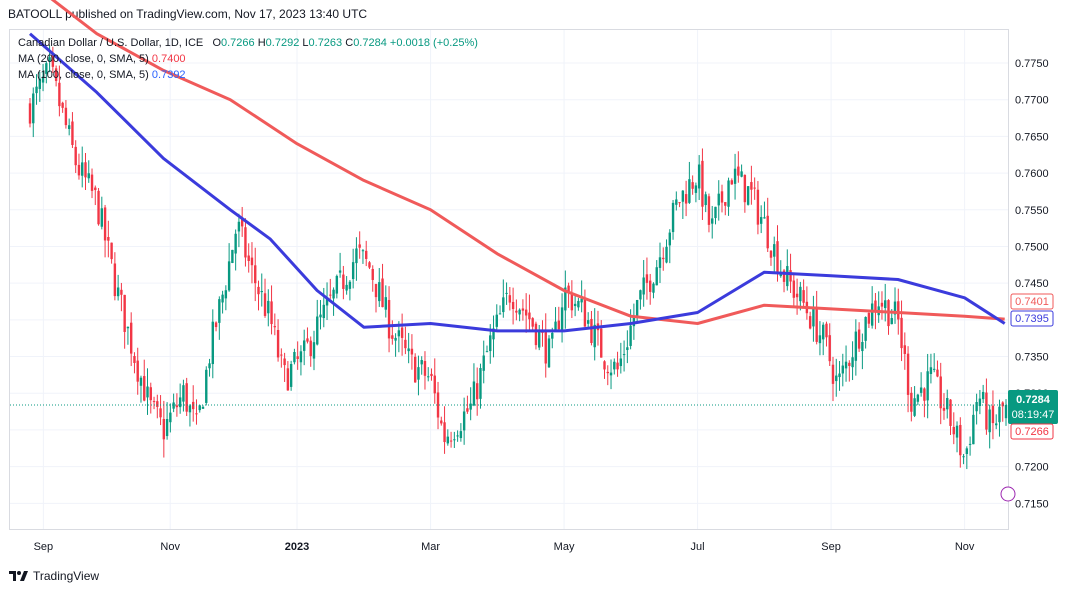 This screenshot has width=1080, height=595. I want to click on tradingview-logo-text: TradingView, so click(66, 576).